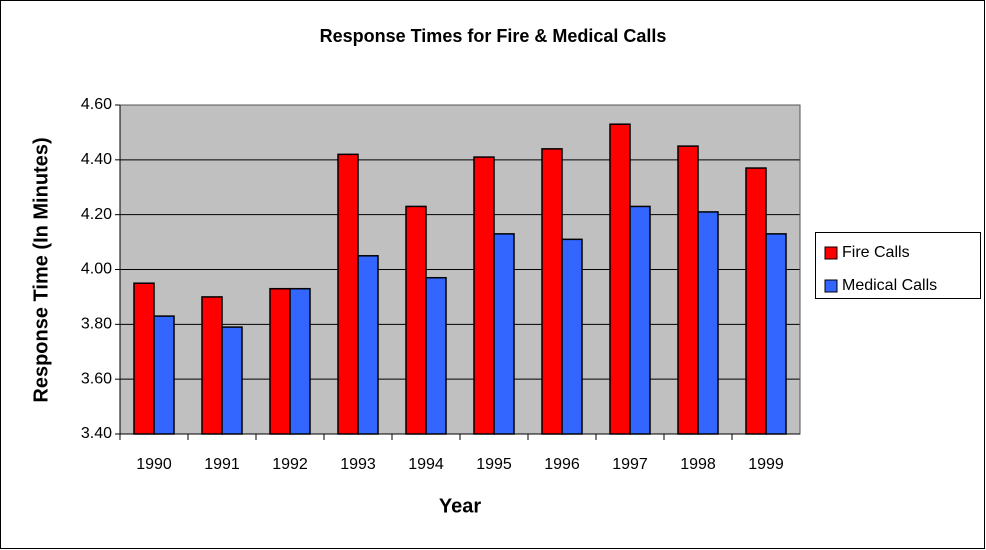 The image size is (986, 550). What do you see at coordinates (630, 464) in the screenshot?
I see `x-tick-label: 1997` at bounding box center [630, 464].